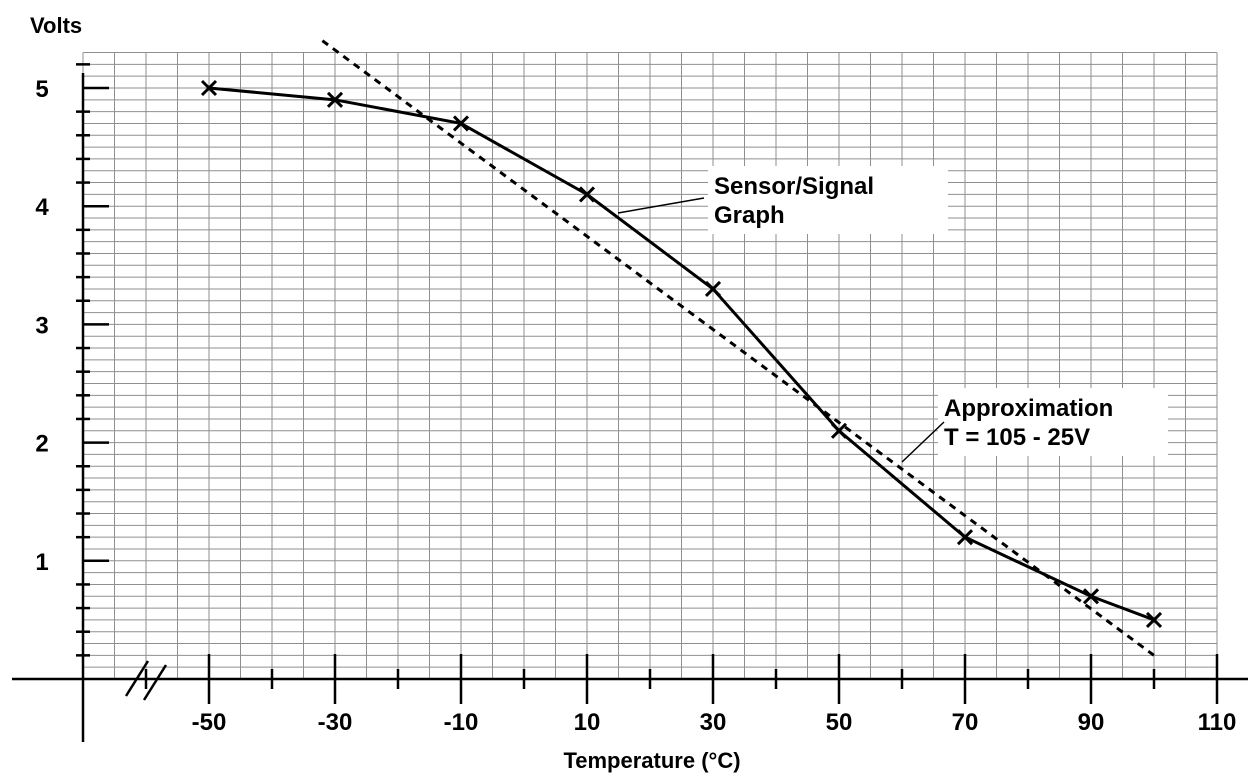 This screenshot has width=1255, height=776. I want to click on y-tick-label: 3, so click(41, 325).